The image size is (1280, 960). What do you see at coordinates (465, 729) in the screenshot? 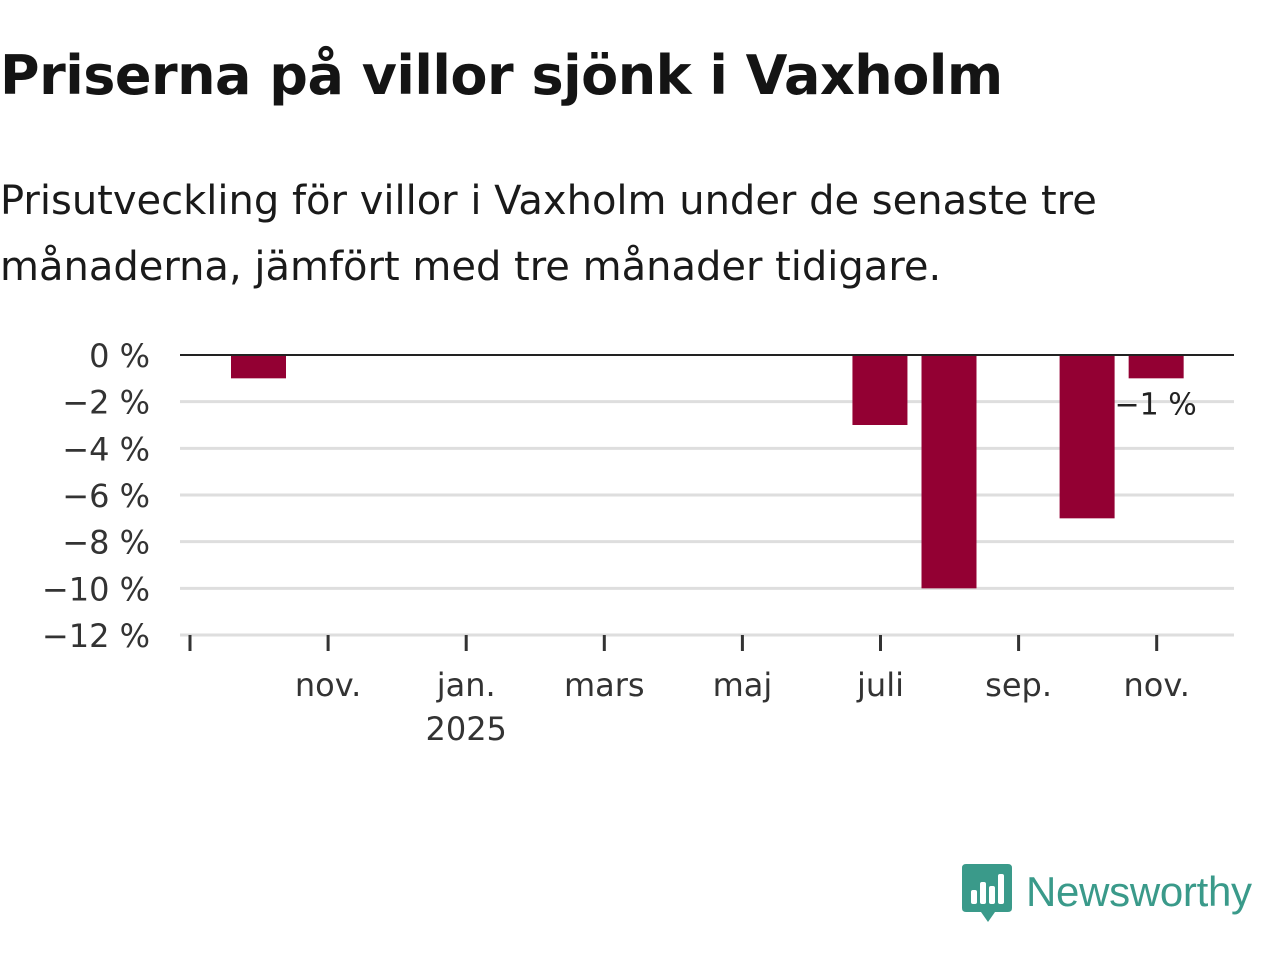
I see `x-tick-sublabel: 2025` at bounding box center [465, 729].